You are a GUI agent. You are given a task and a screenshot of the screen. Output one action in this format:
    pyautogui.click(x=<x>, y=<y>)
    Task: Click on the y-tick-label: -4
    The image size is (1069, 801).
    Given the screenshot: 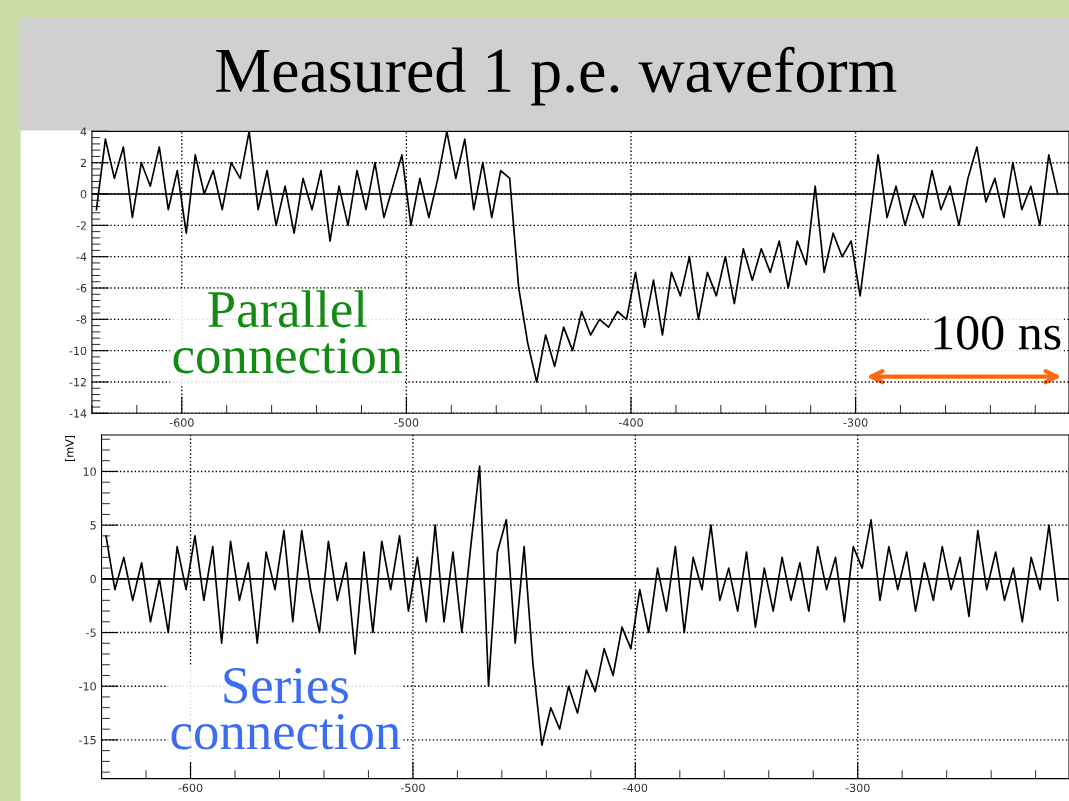 What is the action you would take?
    pyautogui.click(x=81, y=256)
    